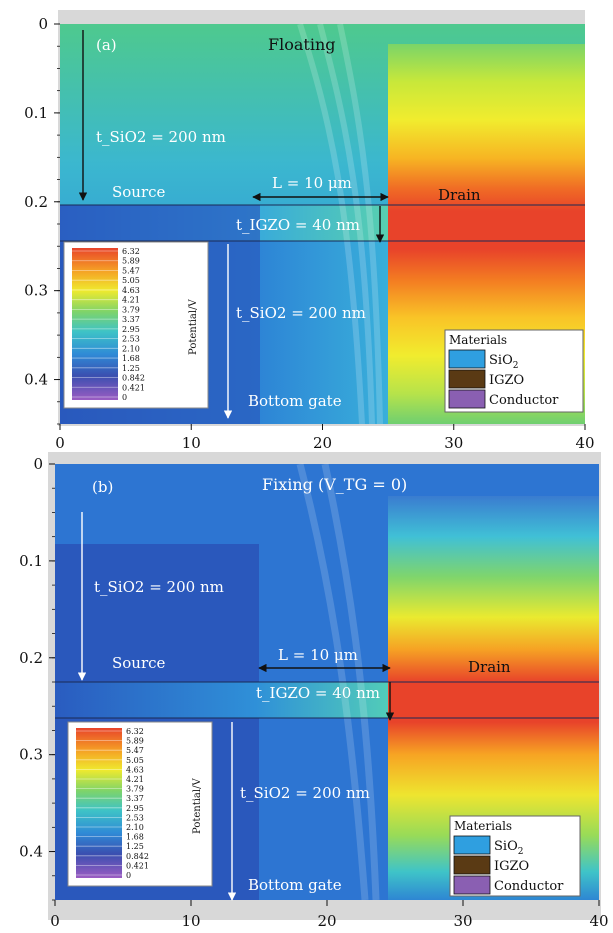  I want to click on panel-a-condition: Floating, so click(301, 44).